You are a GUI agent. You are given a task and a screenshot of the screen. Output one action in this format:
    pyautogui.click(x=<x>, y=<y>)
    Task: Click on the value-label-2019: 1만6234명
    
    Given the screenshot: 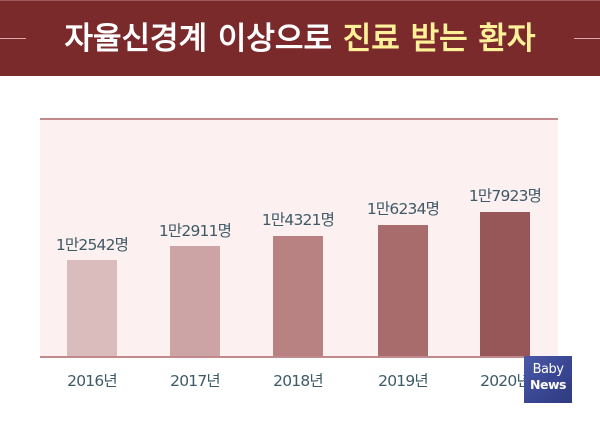 What is the action you would take?
    pyautogui.click(x=403, y=209)
    